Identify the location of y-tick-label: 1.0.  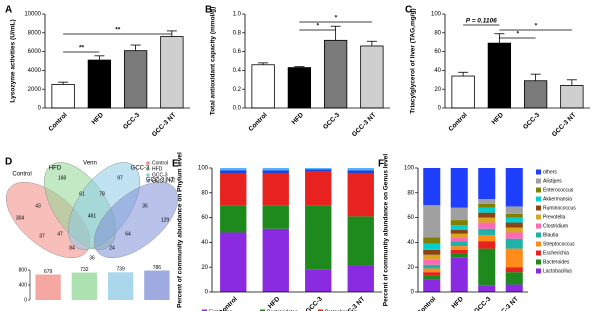
(237, 15).